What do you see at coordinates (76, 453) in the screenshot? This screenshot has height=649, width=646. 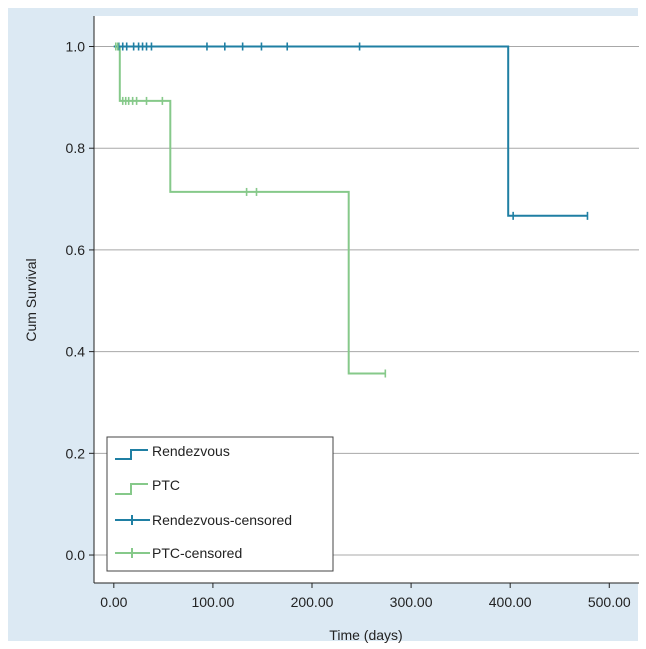 I see `y-tick-label: 0.2` at bounding box center [76, 453].